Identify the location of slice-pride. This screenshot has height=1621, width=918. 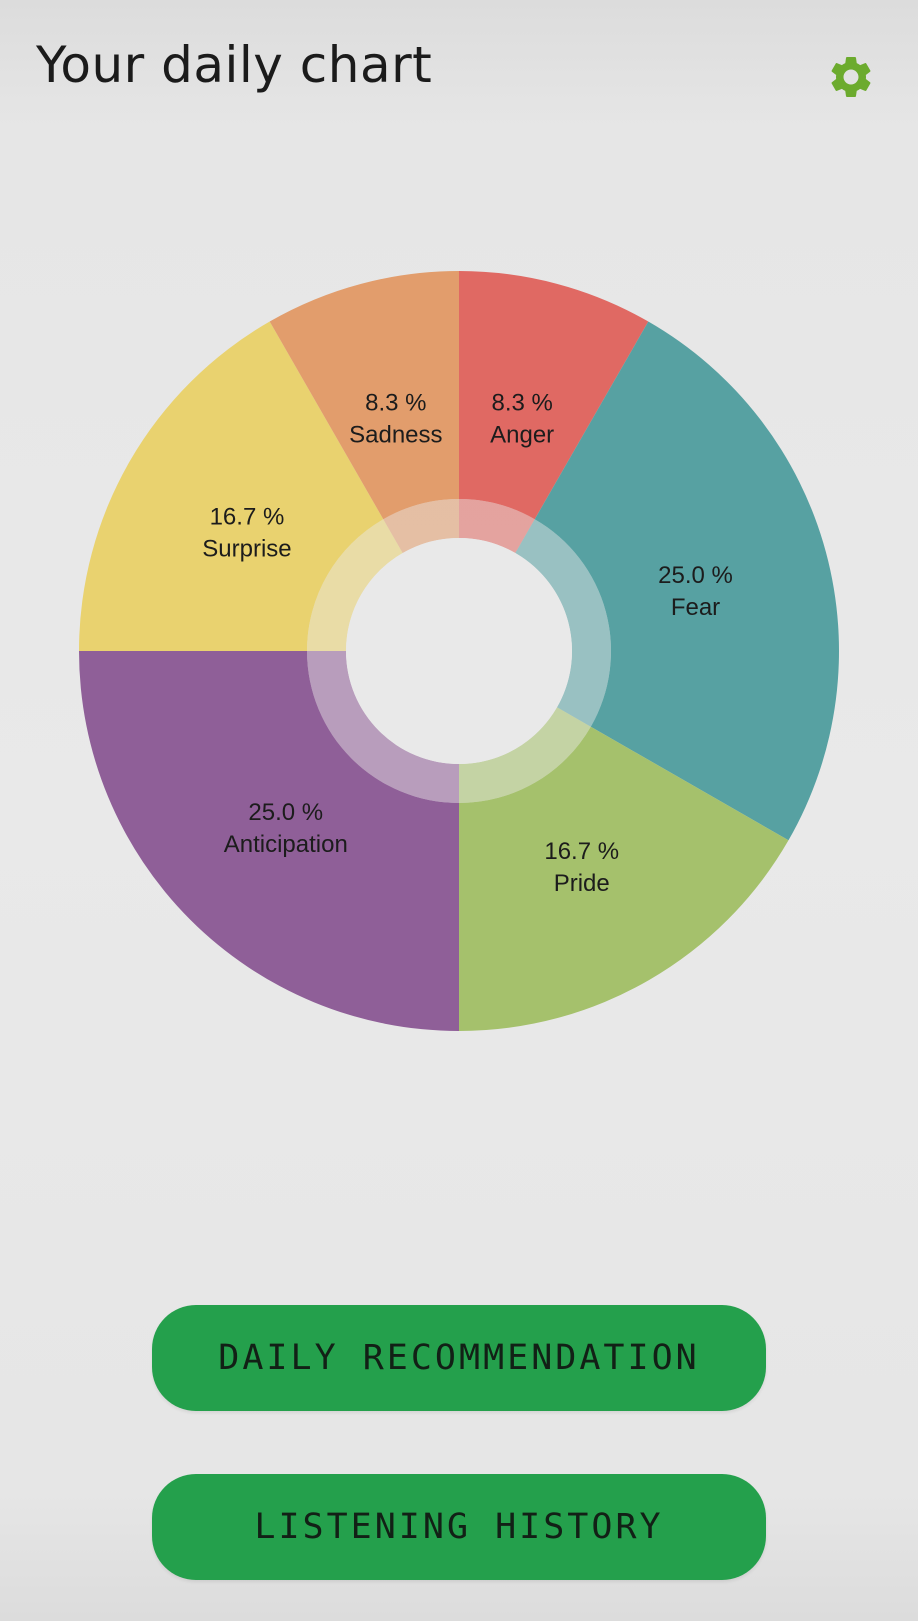
(624, 878).